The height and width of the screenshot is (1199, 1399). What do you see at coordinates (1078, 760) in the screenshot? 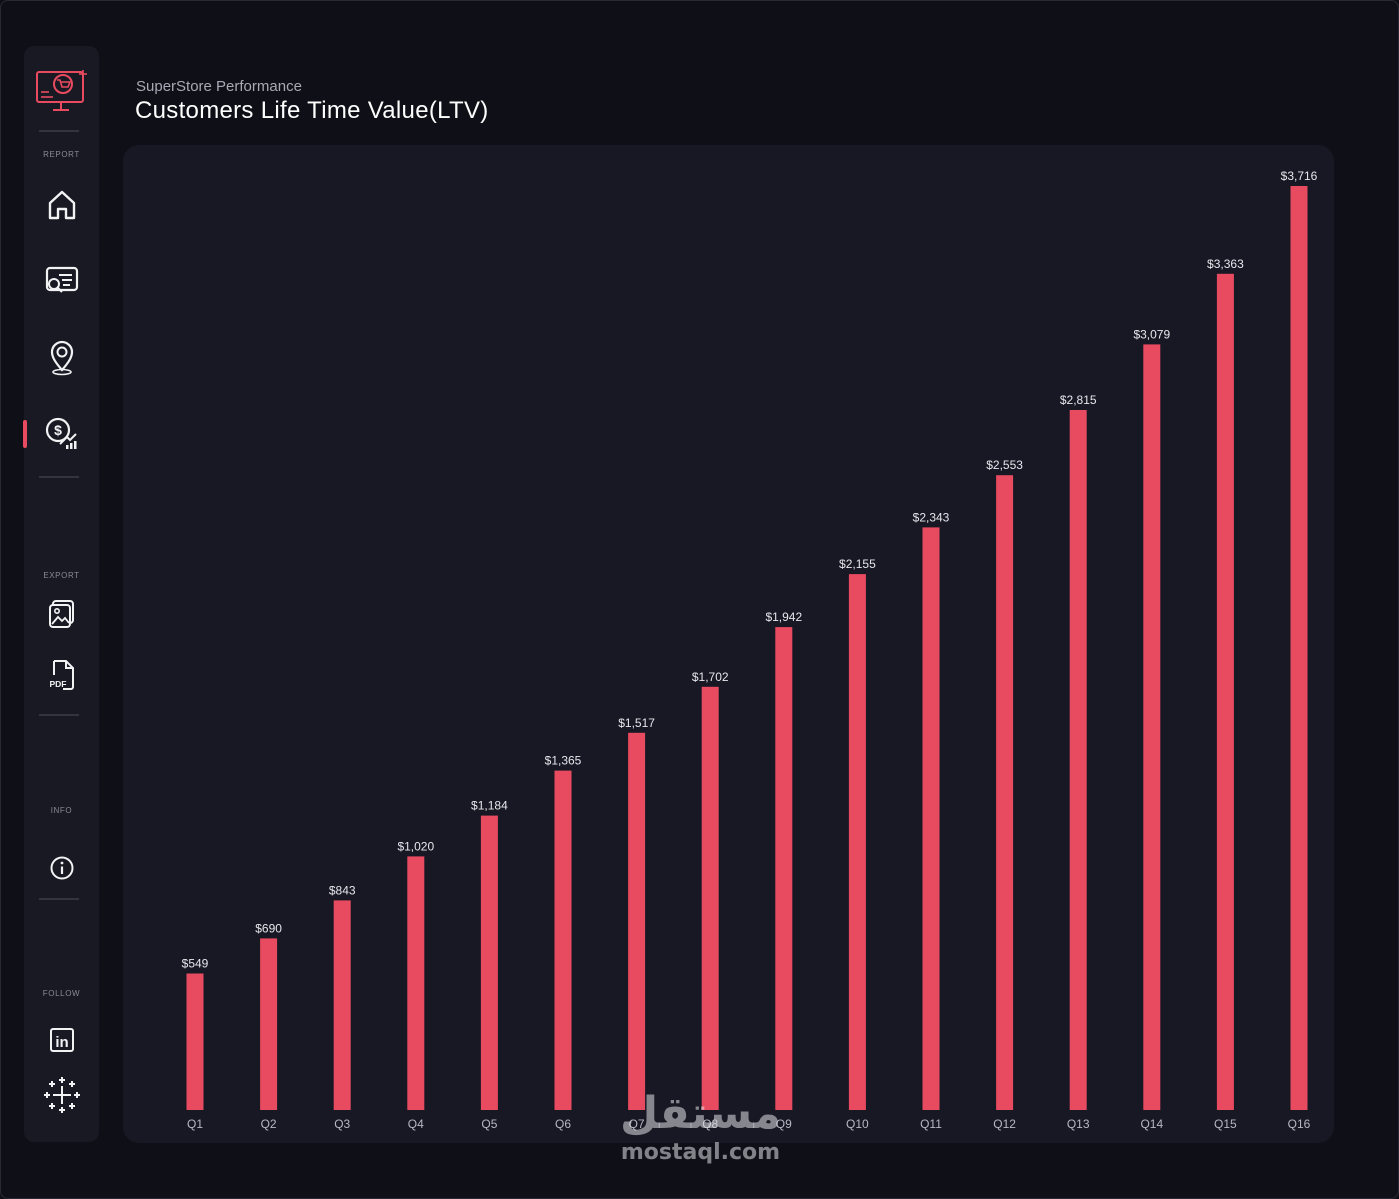
I see `bar-q13` at bounding box center [1078, 760].